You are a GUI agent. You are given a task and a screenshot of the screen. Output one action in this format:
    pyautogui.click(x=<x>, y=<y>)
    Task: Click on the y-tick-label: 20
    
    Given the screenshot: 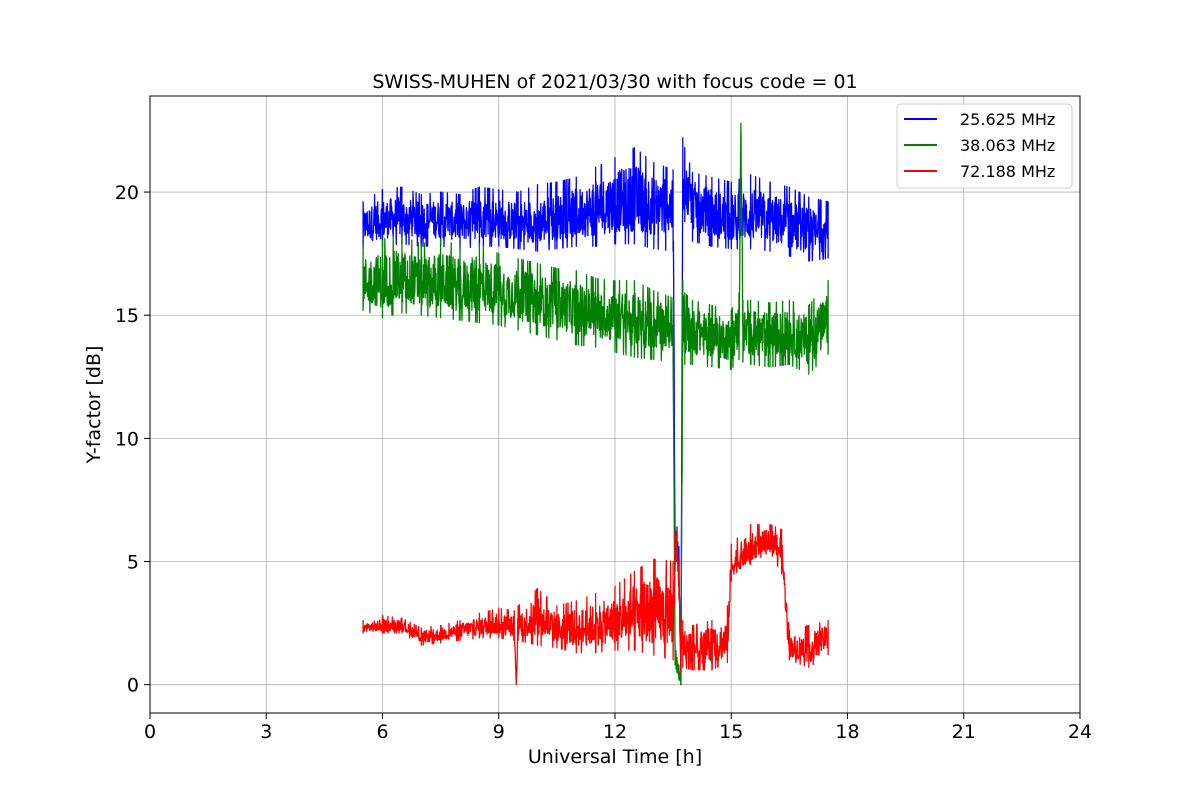 What is the action you would take?
    pyautogui.click(x=127, y=193)
    